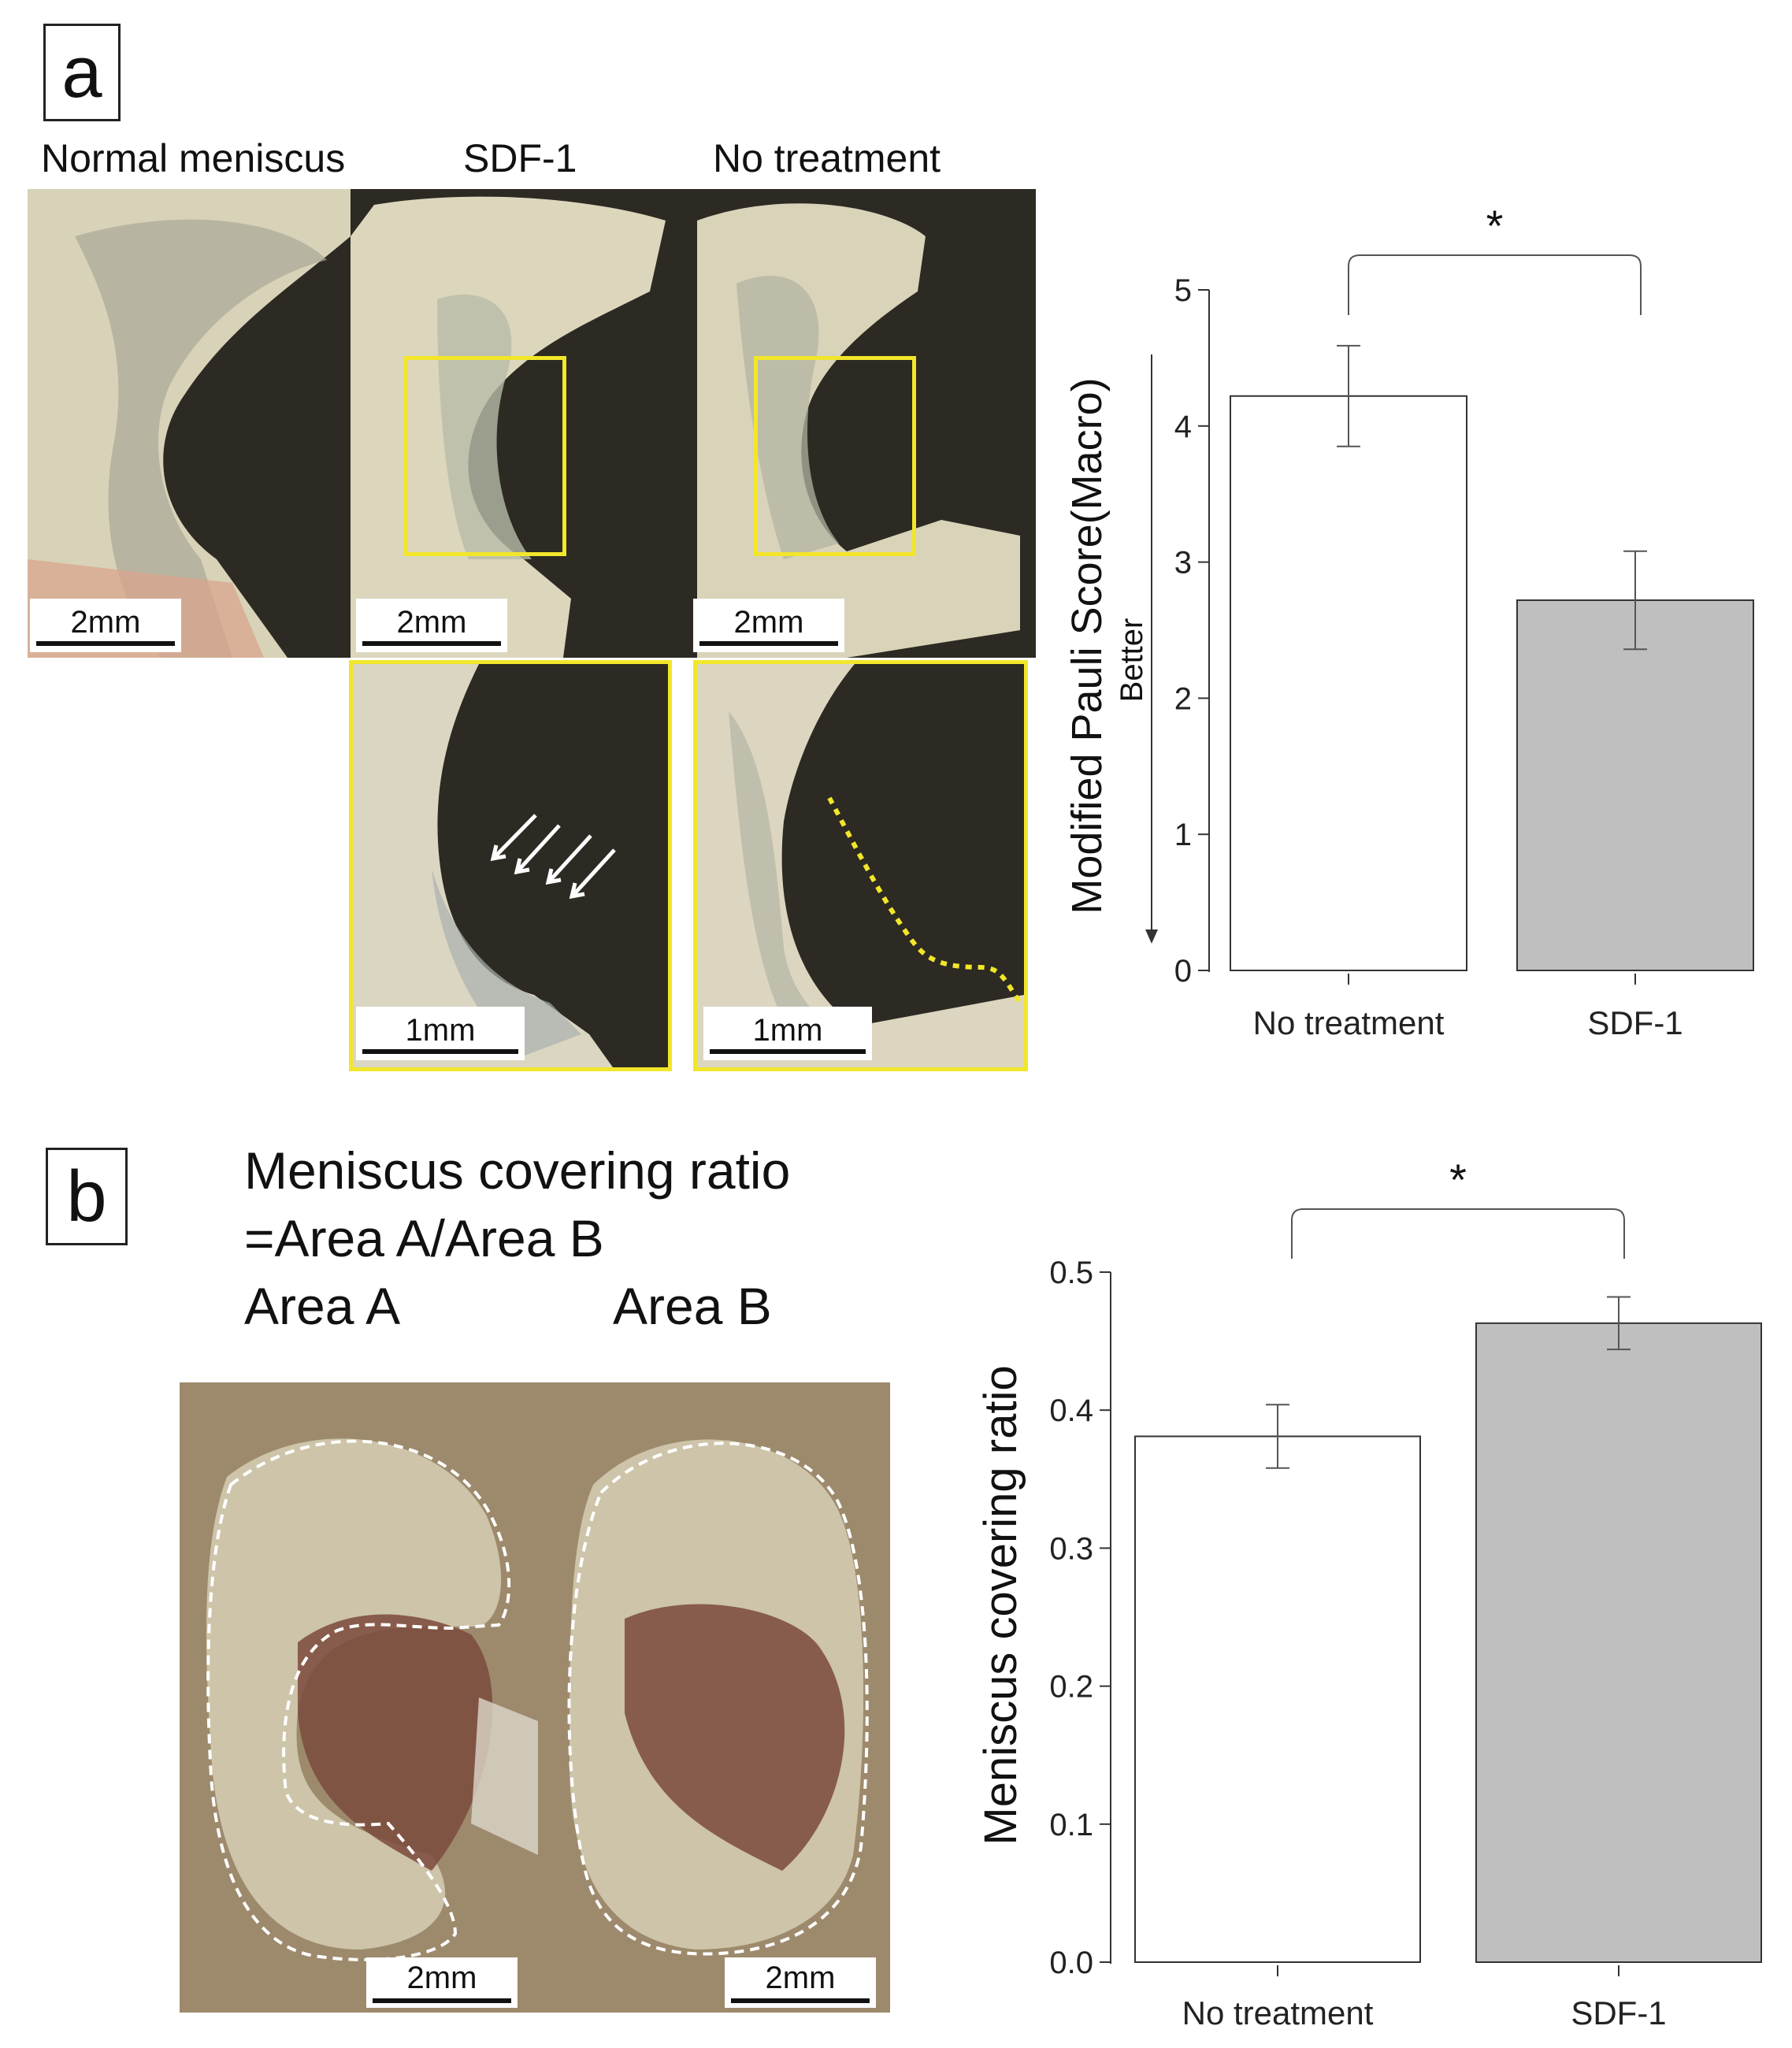 This screenshot has height=2048, width=1792. What do you see at coordinates (1278, 2012) in the screenshot?
I see `chart-b-x-label-0: No treatment` at bounding box center [1278, 2012].